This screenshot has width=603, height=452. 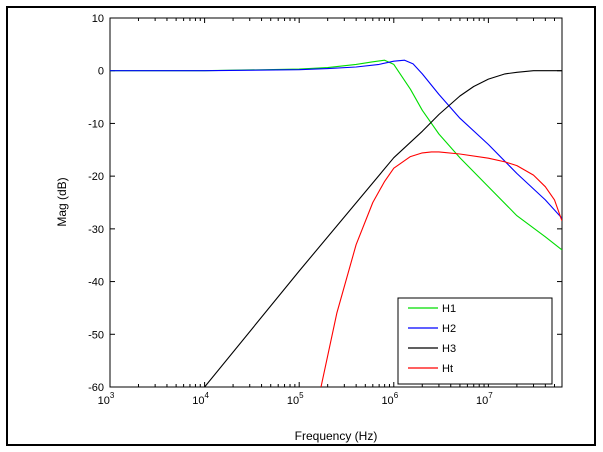 I want to click on y-tick-label: 10, so click(x=98, y=19).